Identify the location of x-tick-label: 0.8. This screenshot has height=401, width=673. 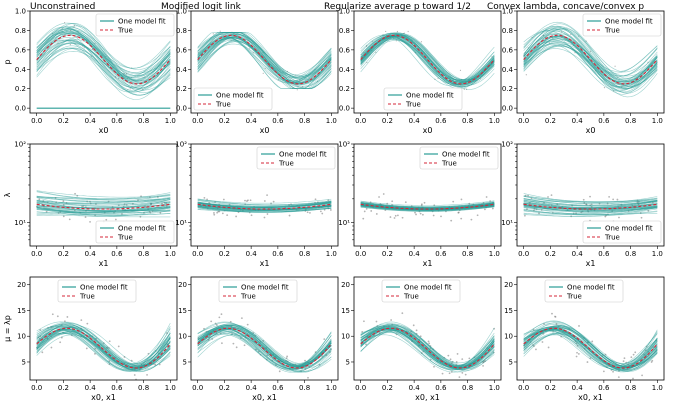
(630, 121).